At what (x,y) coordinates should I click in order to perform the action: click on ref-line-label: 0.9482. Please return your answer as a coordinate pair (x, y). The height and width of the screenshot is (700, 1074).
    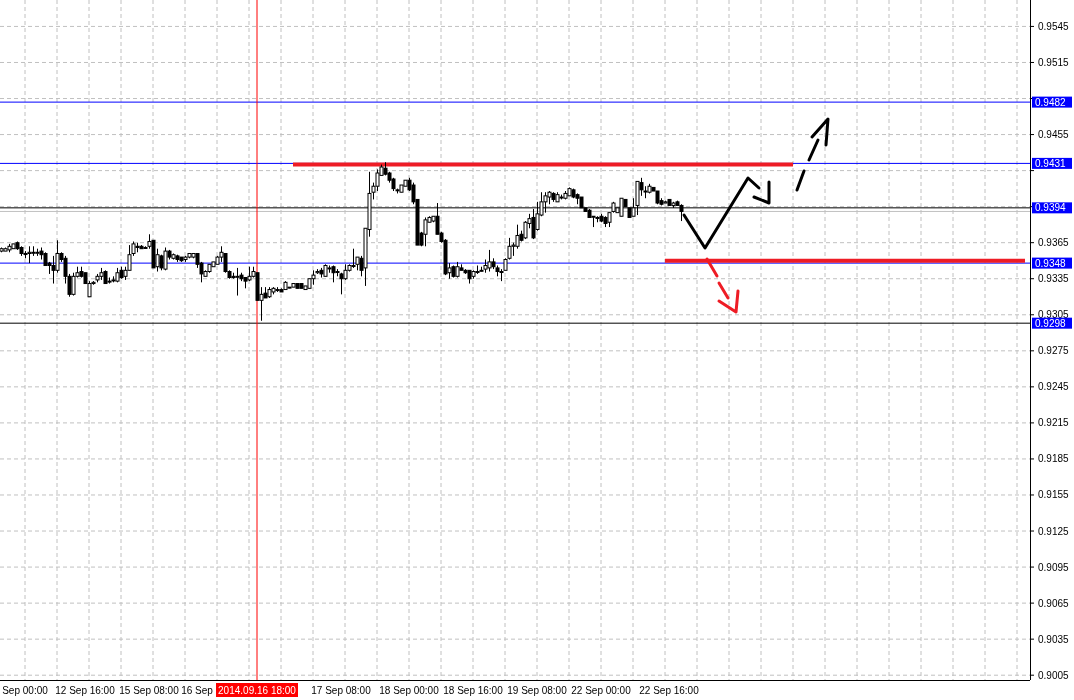
    Looking at the image, I should click on (1051, 102).